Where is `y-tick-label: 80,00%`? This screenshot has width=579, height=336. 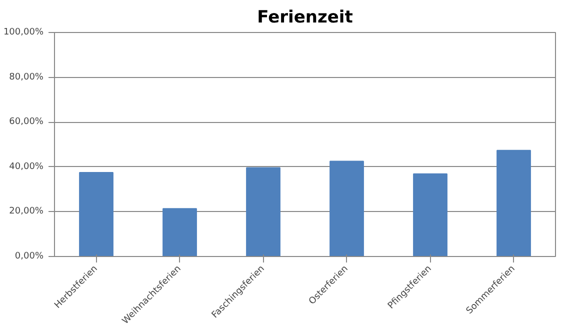
y-tick-label: 80,00% is located at coordinates (26, 77).